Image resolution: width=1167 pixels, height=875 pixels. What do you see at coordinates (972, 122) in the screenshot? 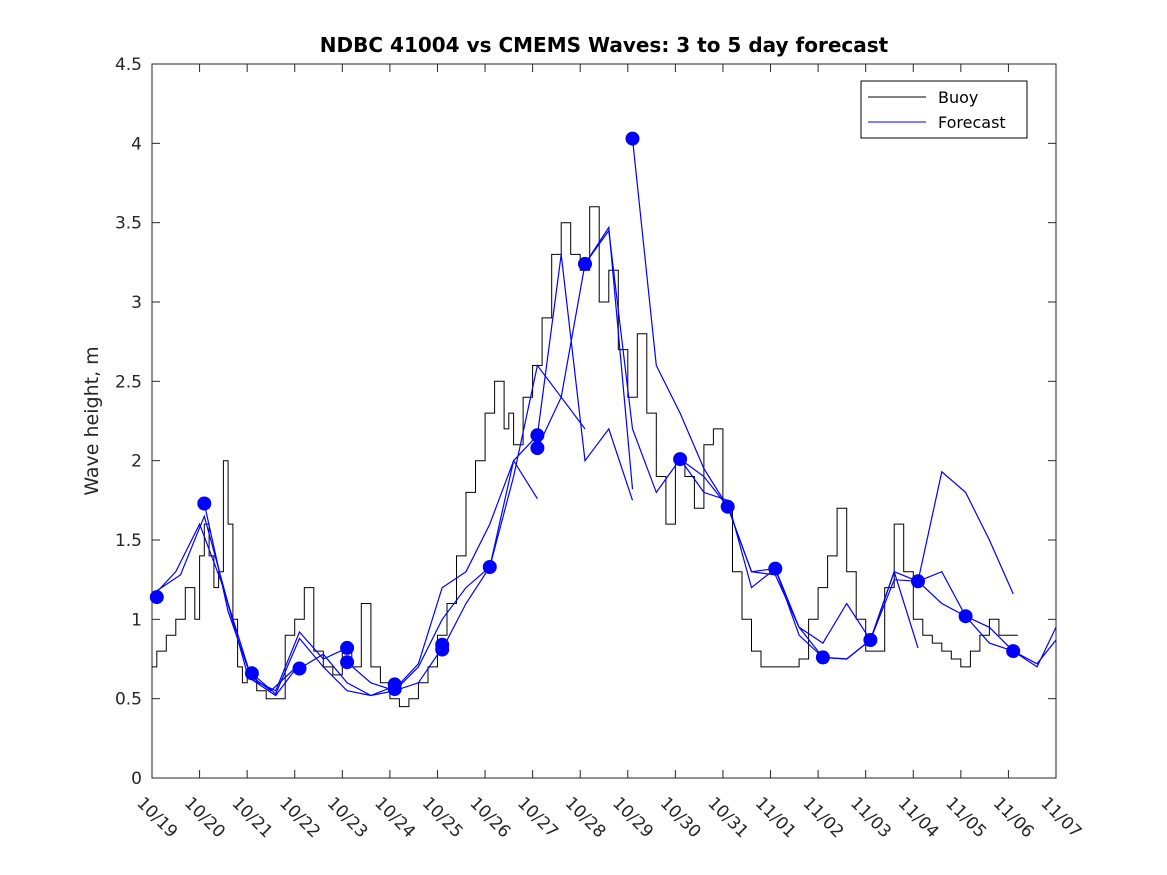
I see `legend-forecast-label: Forecast` at bounding box center [972, 122].